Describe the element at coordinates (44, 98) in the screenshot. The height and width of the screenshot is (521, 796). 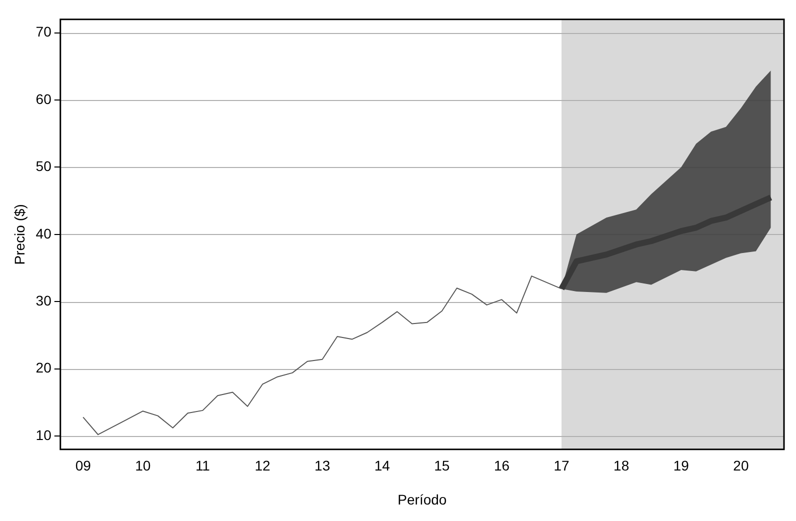
I see `y-tick-label: 60` at that location.